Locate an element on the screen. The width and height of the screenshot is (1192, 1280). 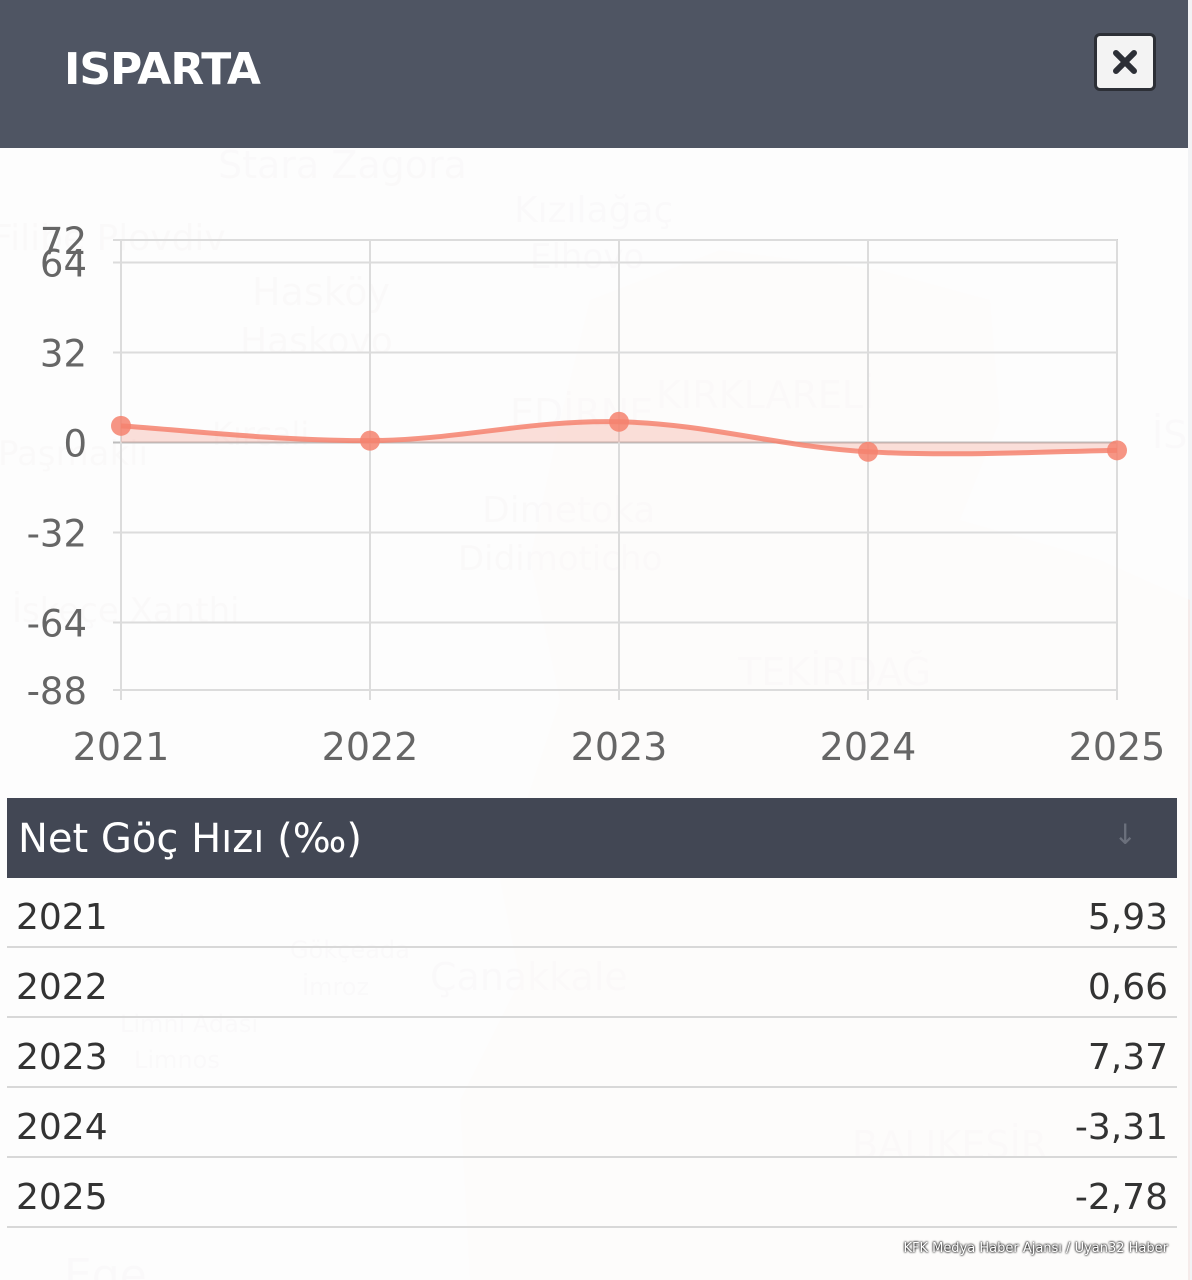
popup-title: ISPARTA is located at coordinates (162, 69).